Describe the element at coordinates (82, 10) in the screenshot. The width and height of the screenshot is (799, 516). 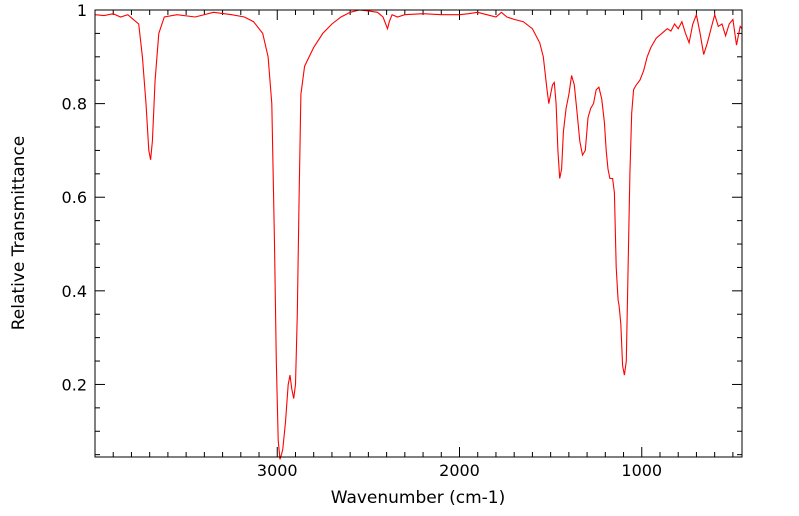
I see `y-tick-label: 1` at that location.